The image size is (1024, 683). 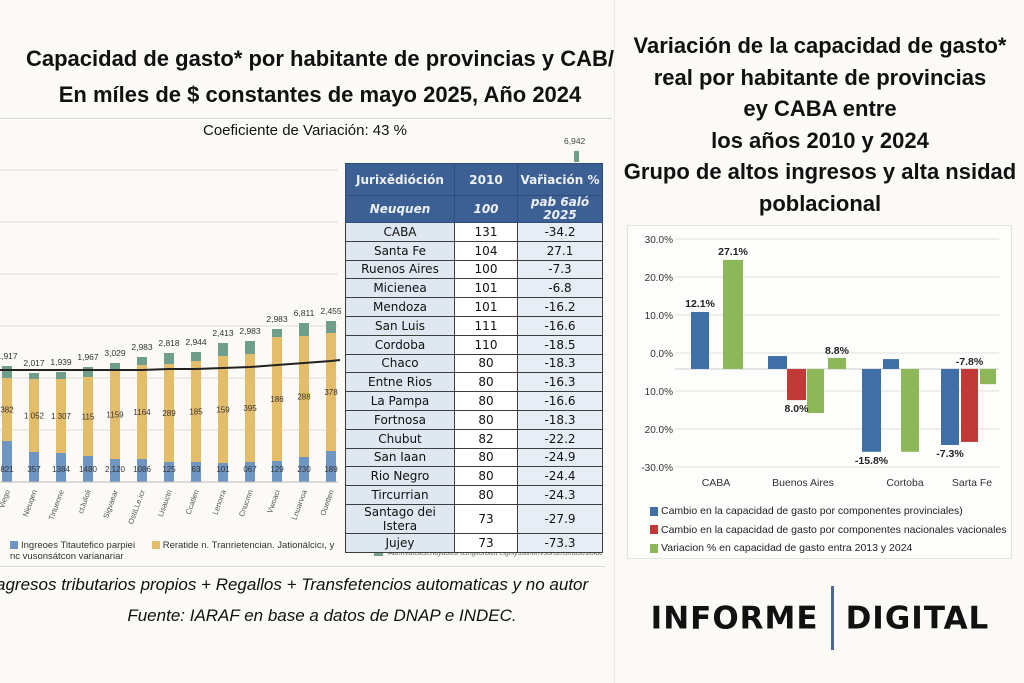 I want to click on category-label: Vwoaci, so click(x=273, y=501).